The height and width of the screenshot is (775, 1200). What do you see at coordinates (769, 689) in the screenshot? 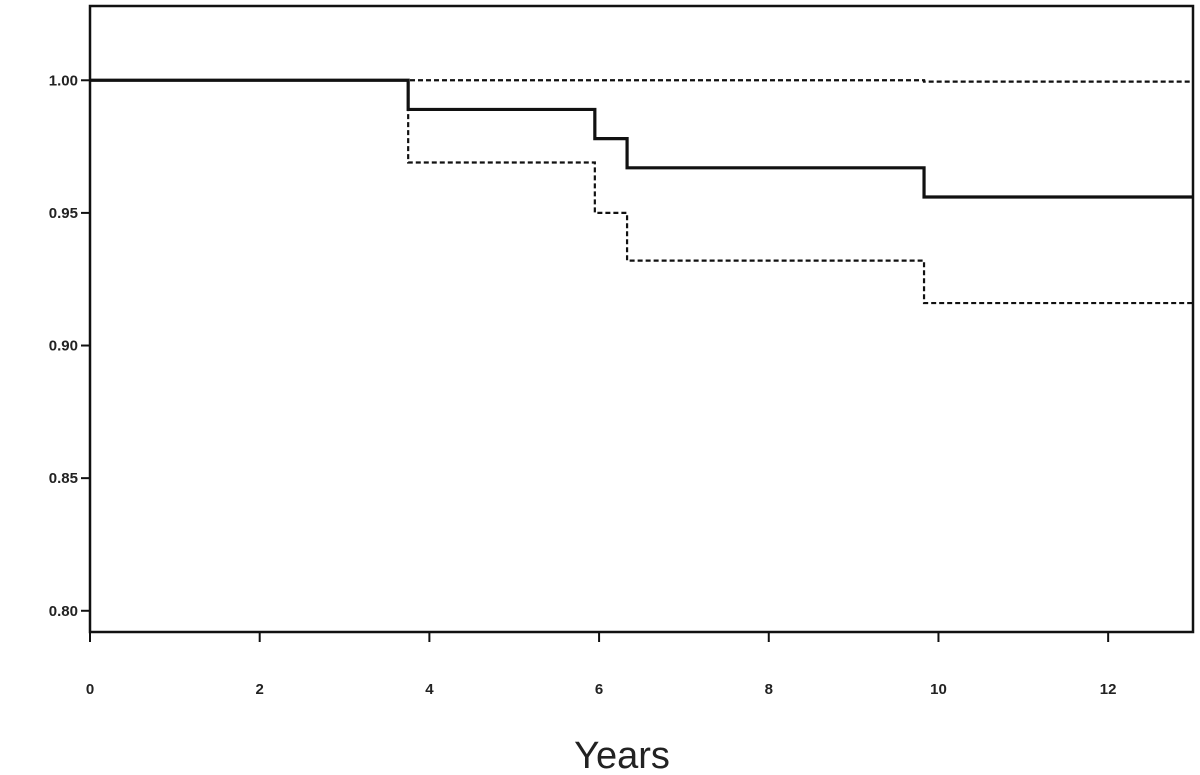
I see `x-tick-label: 8` at bounding box center [769, 689].